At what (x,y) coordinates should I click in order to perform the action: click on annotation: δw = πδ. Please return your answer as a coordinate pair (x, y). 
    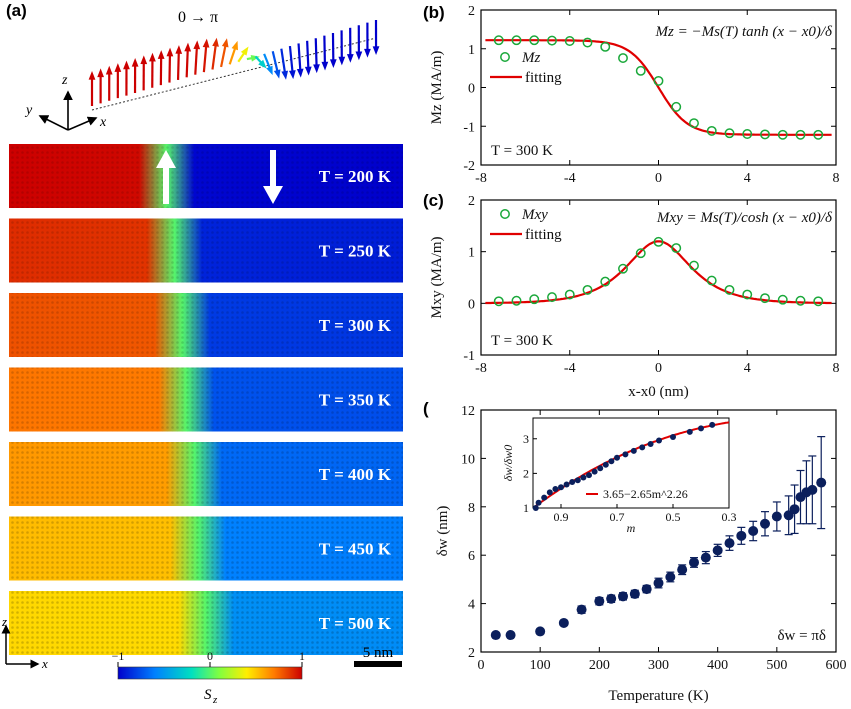
    Looking at the image, I should click on (801, 636).